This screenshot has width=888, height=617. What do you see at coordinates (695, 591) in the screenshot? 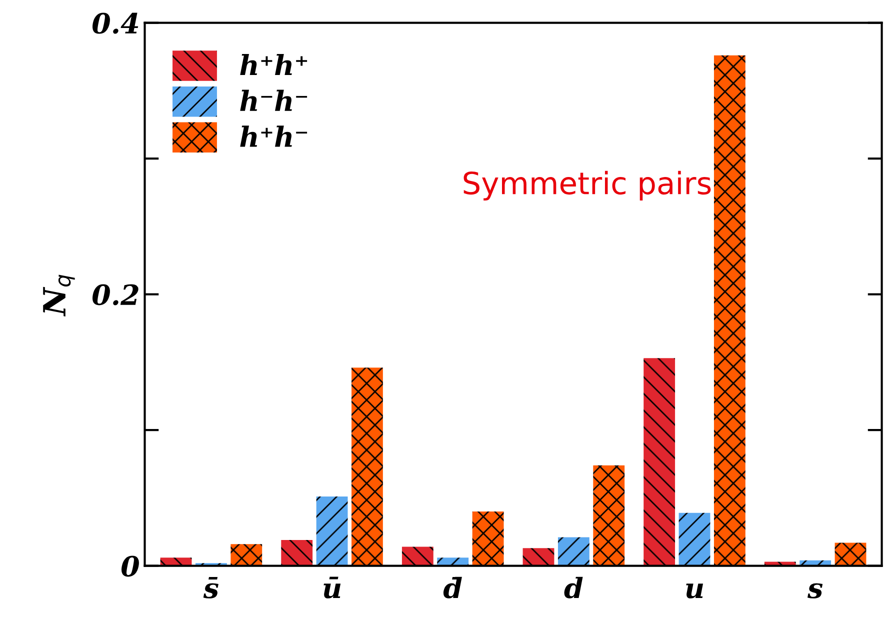
I see `x-tick-label: u` at bounding box center [695, 591].